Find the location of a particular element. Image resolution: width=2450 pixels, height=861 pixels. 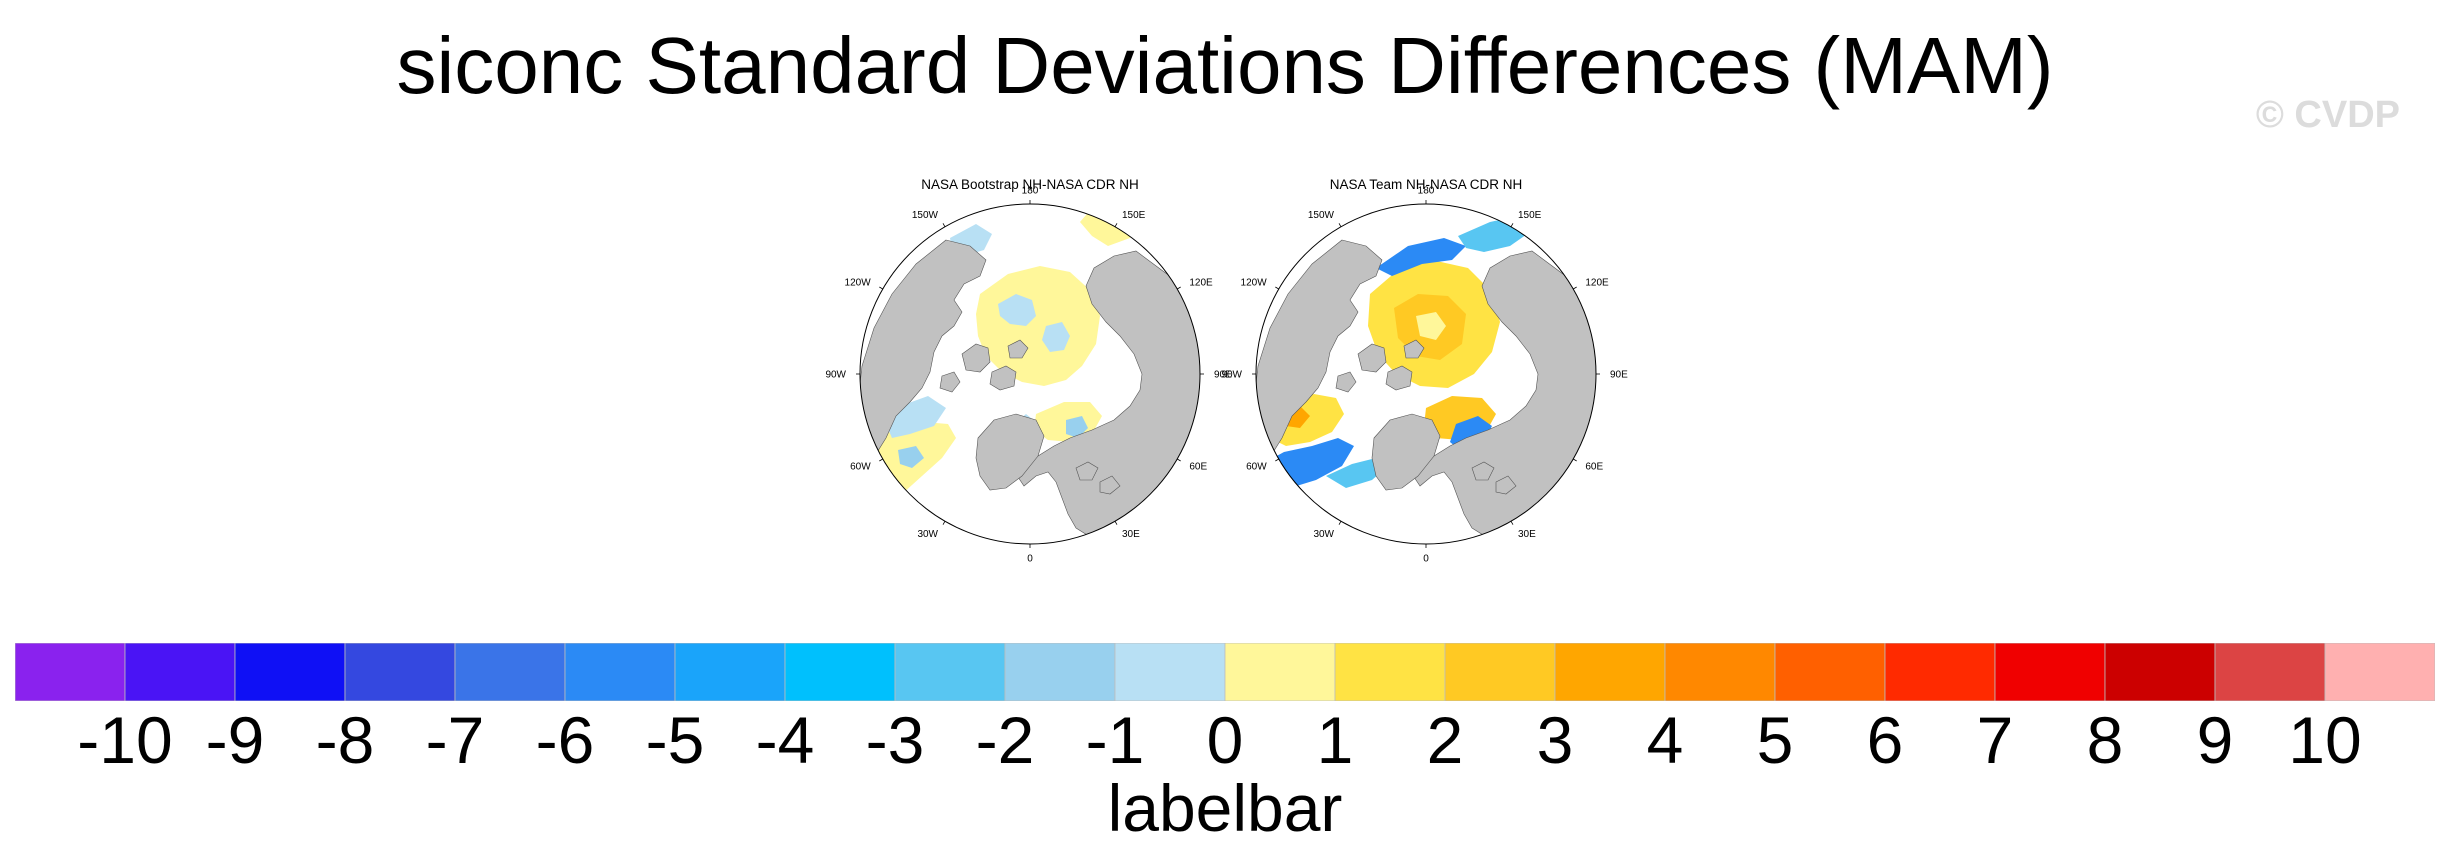

labelbar-tick-label: -10 is located at coordinates (125, 740).